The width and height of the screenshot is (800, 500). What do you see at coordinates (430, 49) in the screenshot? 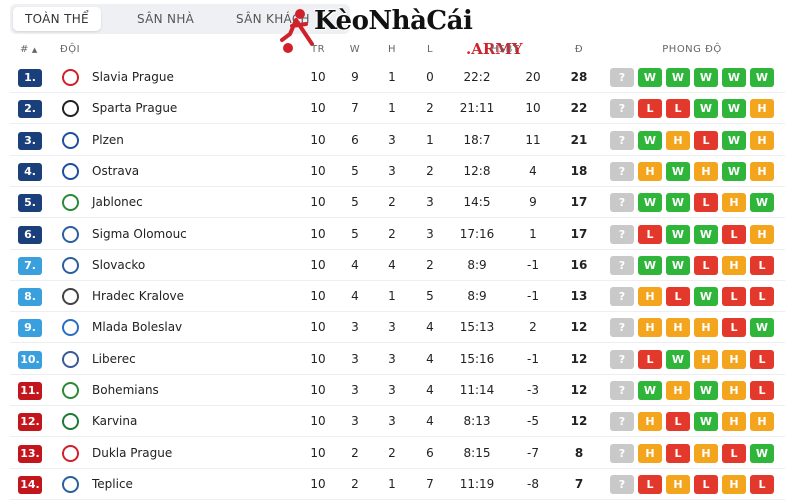
I see `column-header: L` at bounding box center [430, 49].